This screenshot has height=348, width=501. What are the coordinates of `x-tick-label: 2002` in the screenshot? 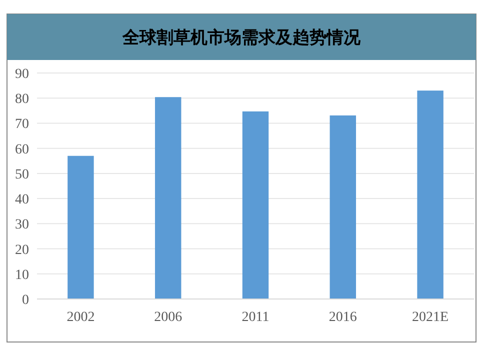 It's located at (80, 317).